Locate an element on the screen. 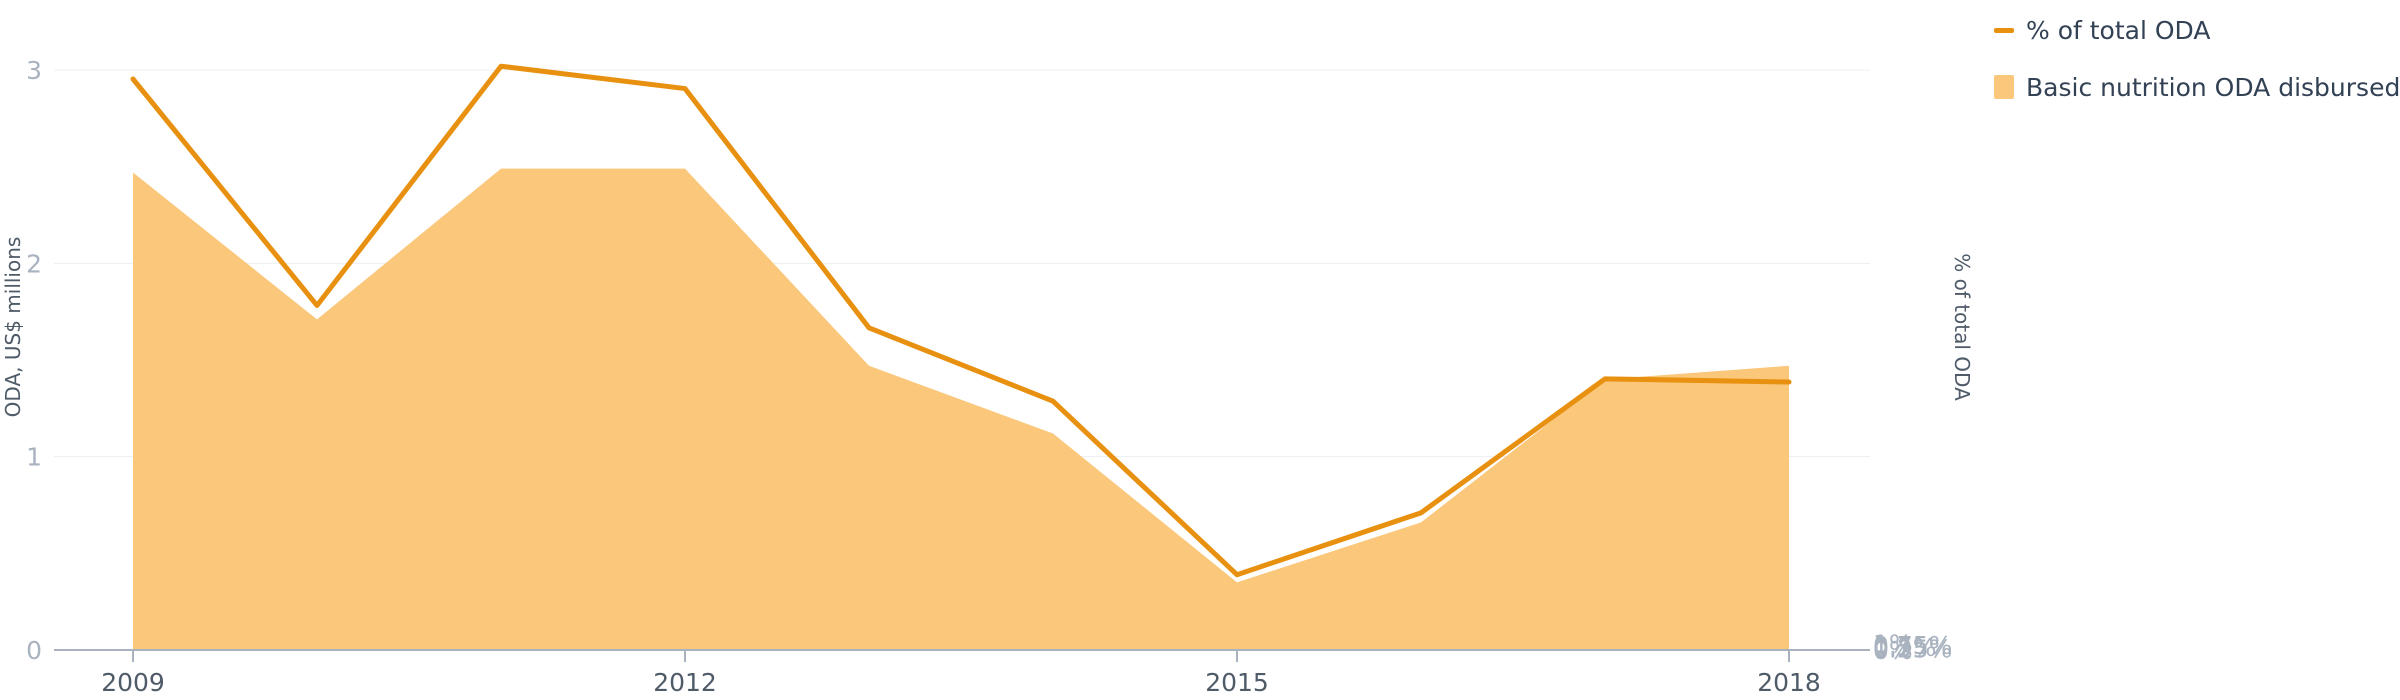 The width and height of the screenshot is (2400, 700). x-tick-label: 2012 is located at coordinates (685, 682).